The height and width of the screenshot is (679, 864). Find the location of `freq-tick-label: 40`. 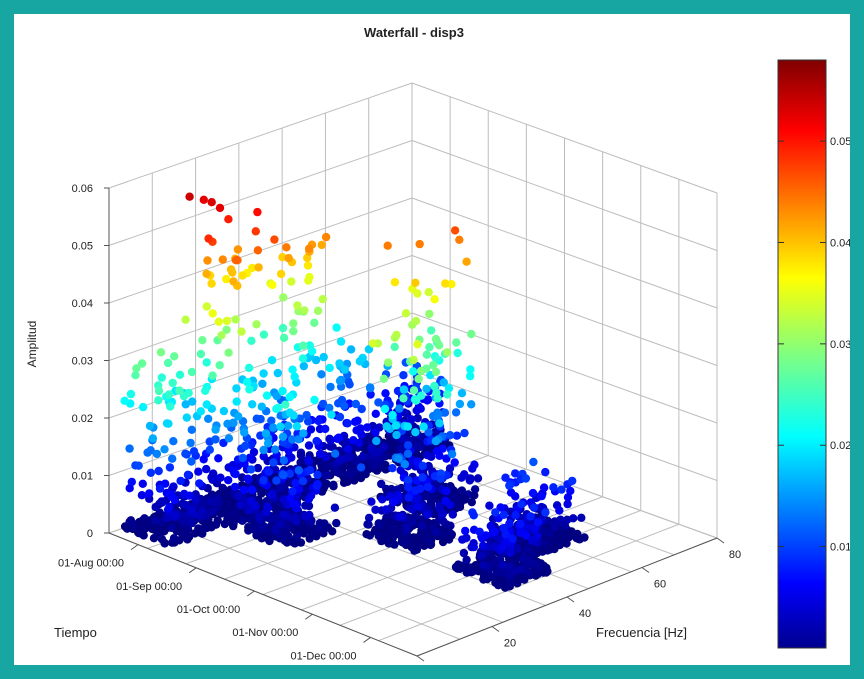

freq-tick-label: 40 is located at coordinates (585, 614).